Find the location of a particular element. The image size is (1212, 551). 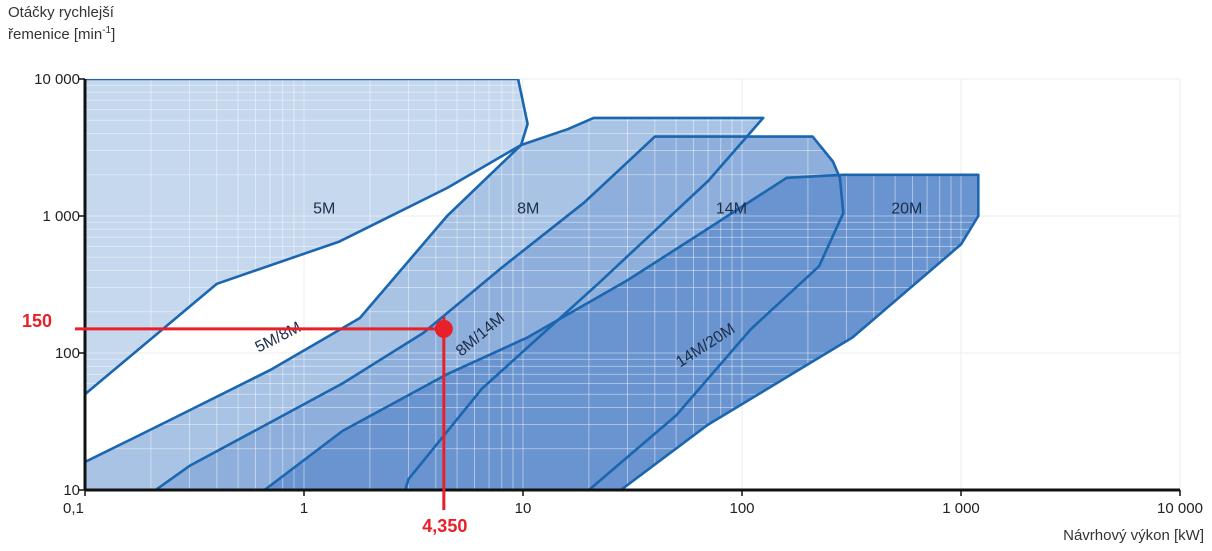

y-axis-label-sup: -1 is located at coordinates (107, 30).